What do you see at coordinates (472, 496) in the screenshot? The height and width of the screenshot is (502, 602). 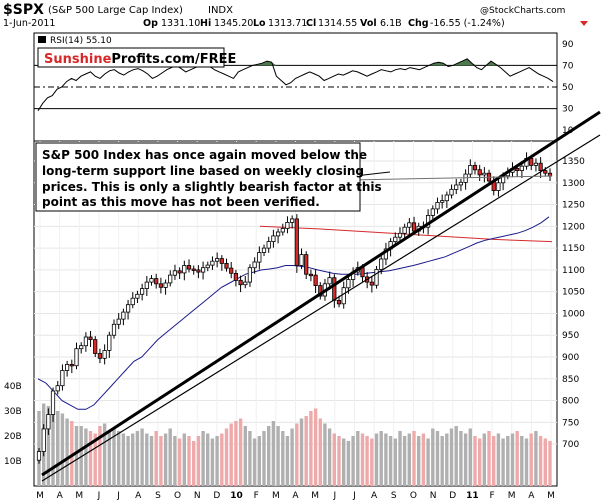 I see `x-axis-label: 11` at bounding box center [472, 496].